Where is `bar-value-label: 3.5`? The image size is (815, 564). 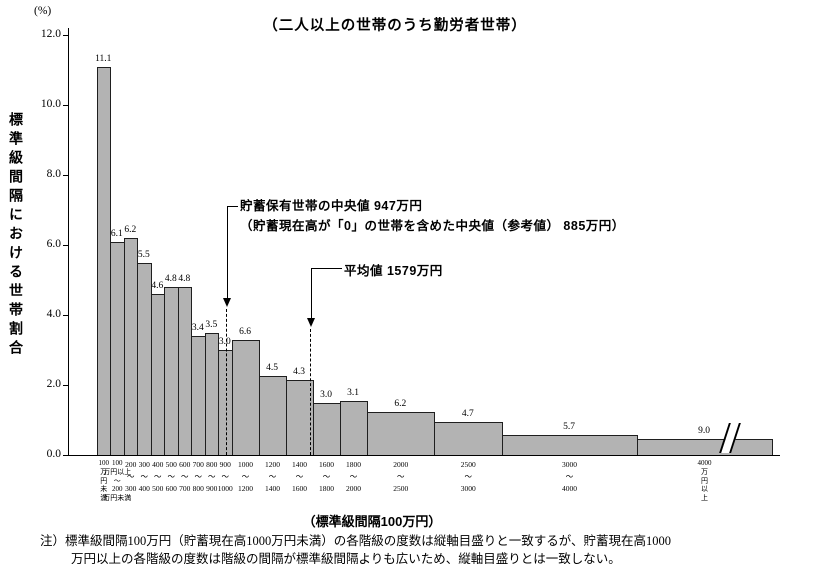 bar-value-label: 3.5 is located at coordinates (211, 324).